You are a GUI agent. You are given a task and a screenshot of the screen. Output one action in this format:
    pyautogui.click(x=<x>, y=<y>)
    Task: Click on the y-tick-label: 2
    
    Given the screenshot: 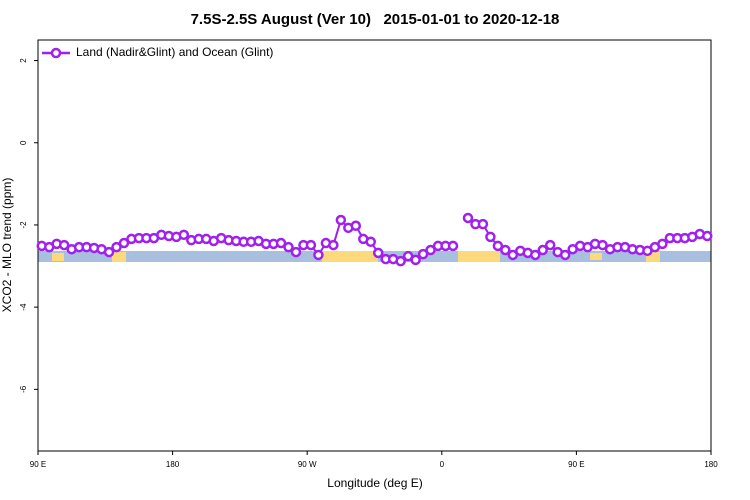 What is the action you would take?
    pyautogui.click(x=23, y=60)
    